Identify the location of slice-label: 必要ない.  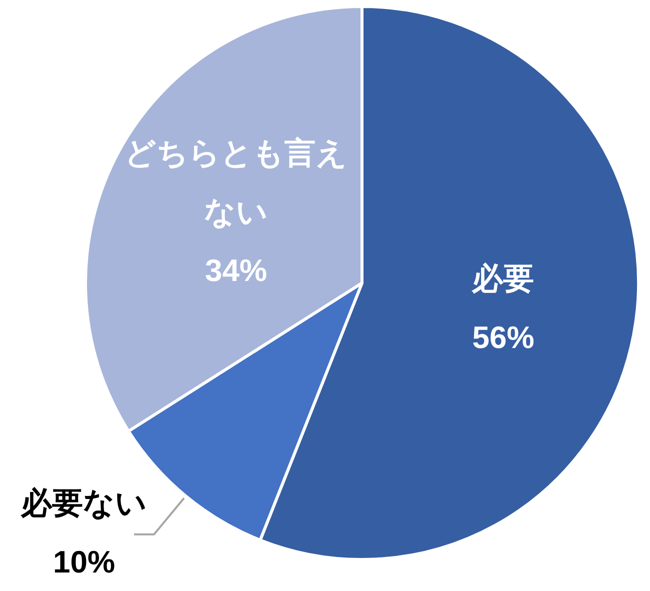
(84, 502).